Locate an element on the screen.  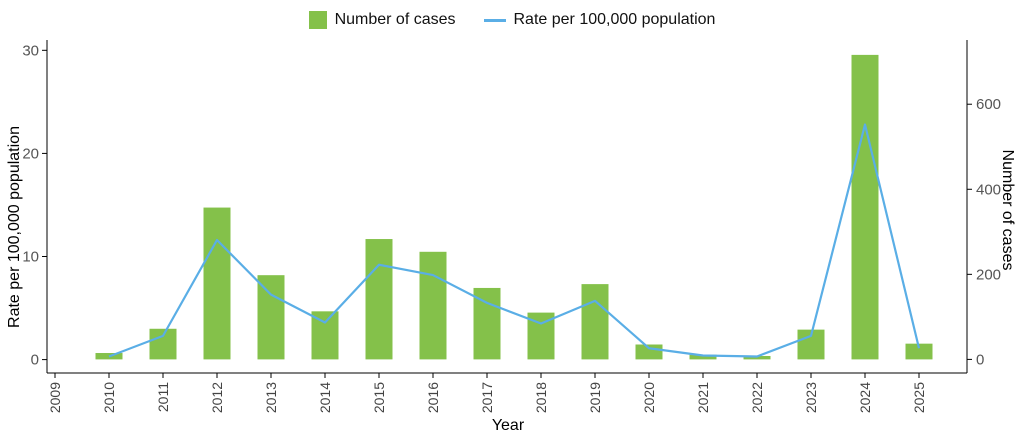
y-right-tick-label-200: 200 is located at coordinates (988, 274).